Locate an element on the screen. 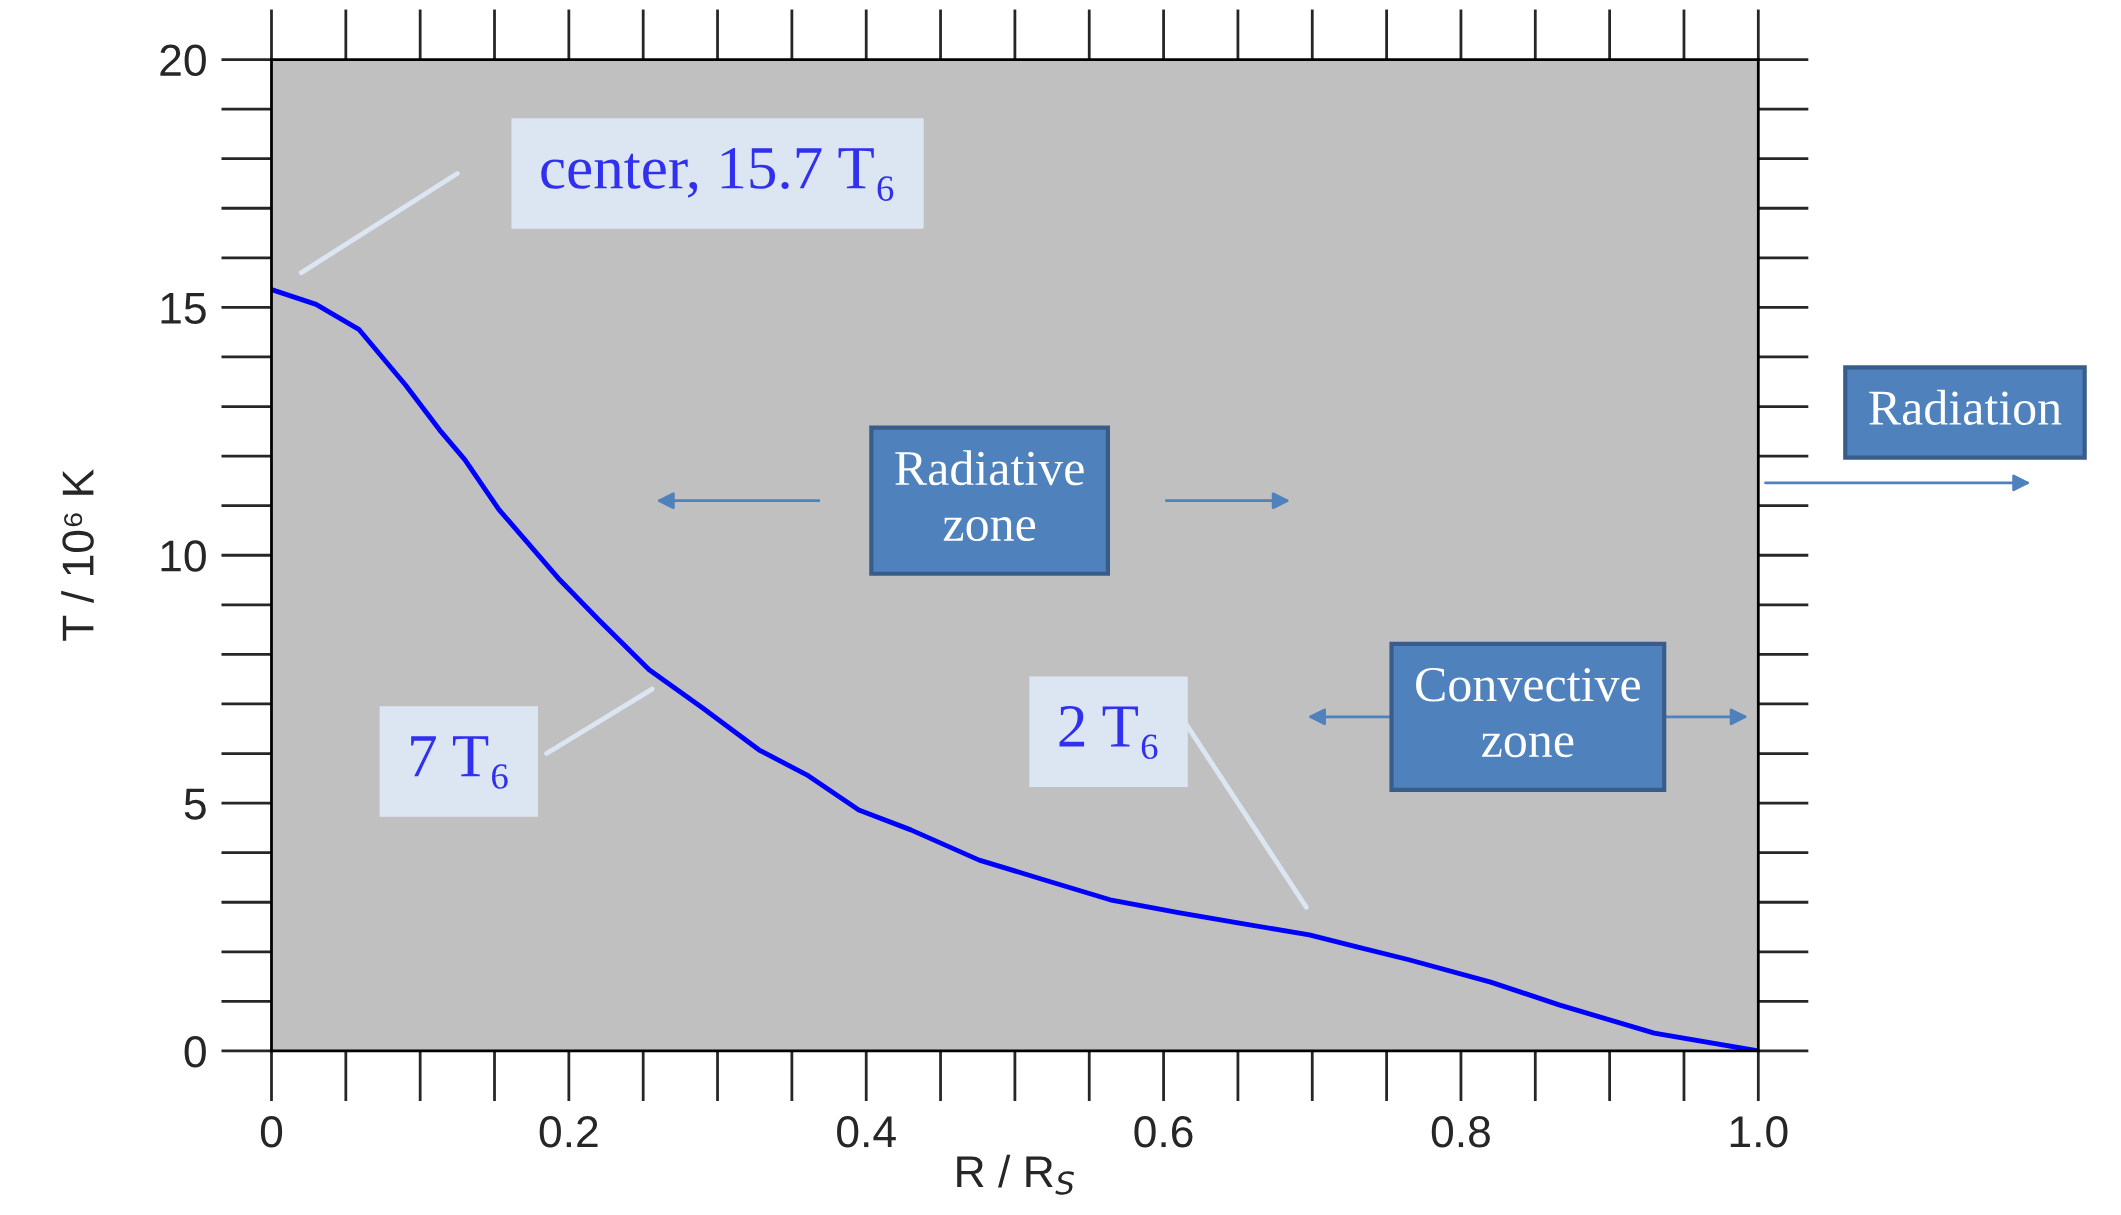 The width and height of the screenshot is (2121, 1215). annotation: 2 T₆ is located at coordinates (1108, 732).